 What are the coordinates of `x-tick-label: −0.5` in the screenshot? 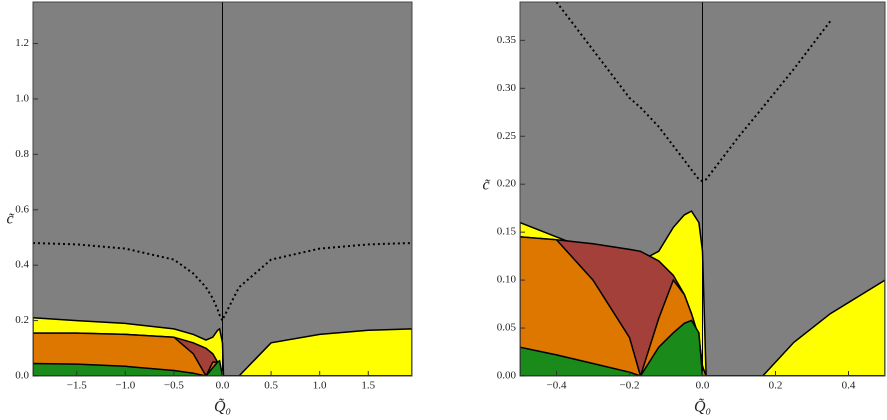 It's located at (174, 386).